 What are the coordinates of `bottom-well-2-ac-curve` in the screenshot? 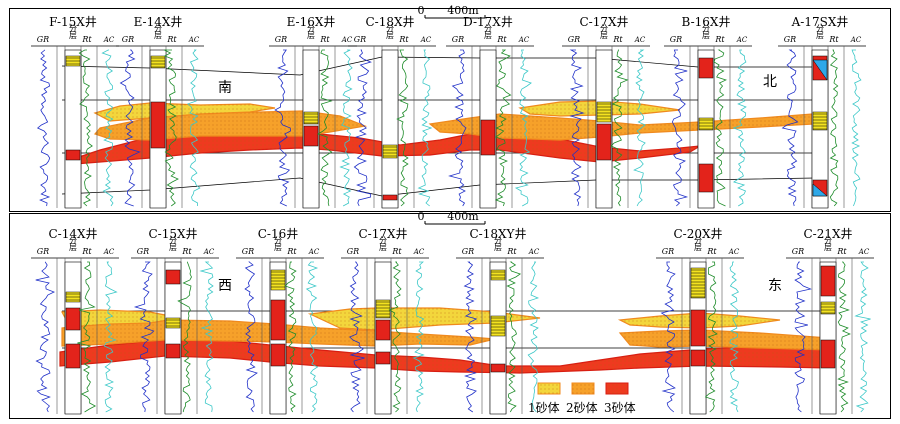 It's located at (312, 337).